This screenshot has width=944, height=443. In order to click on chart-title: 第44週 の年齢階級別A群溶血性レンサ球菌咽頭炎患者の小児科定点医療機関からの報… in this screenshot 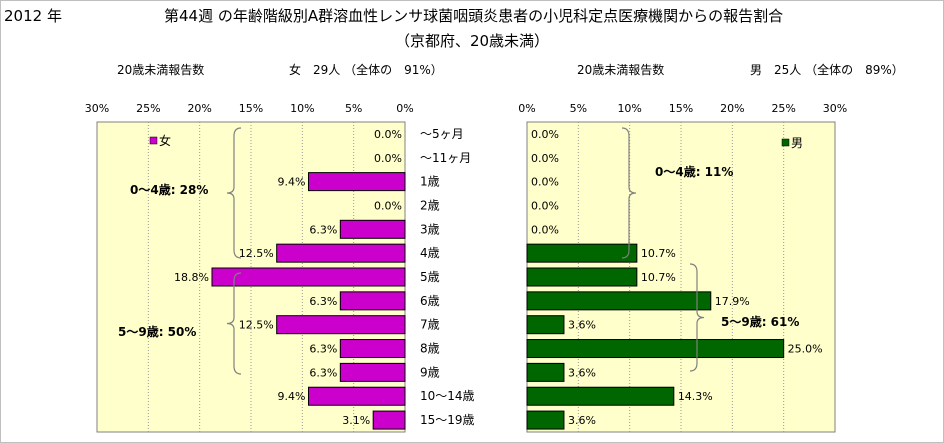, I will do `click(474, 16)`.